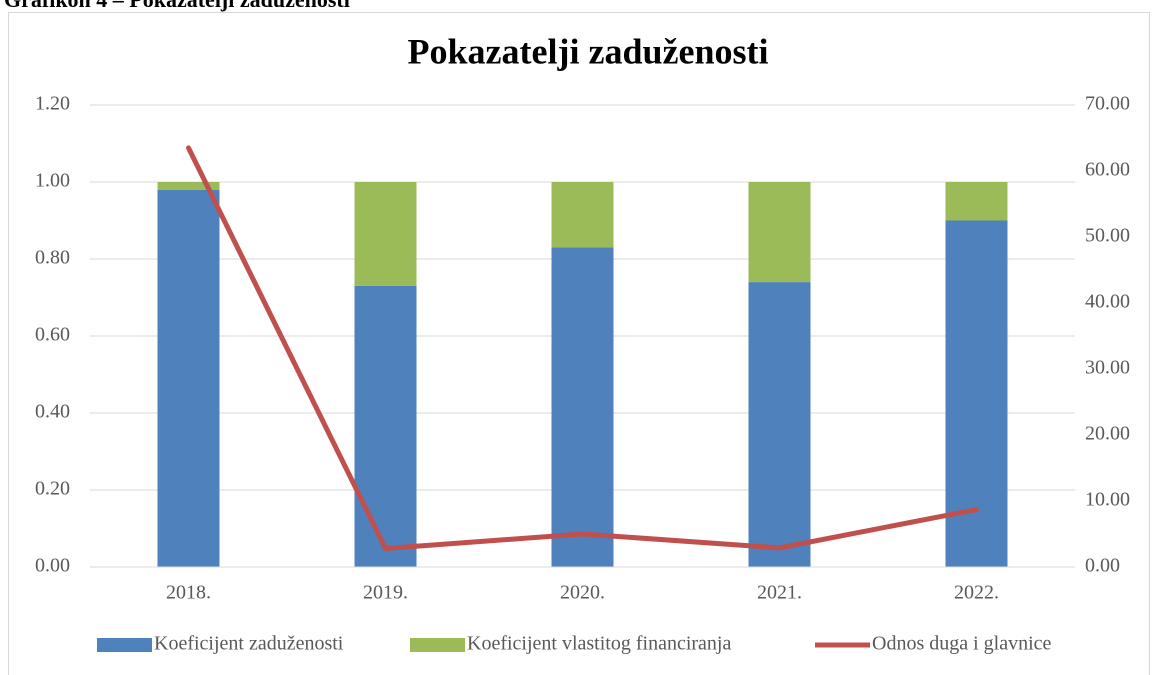 The width and height of the screenshot is (1155, 675). I want to click on legend-label: Odnos duga i glavnice, so click(962, 644).